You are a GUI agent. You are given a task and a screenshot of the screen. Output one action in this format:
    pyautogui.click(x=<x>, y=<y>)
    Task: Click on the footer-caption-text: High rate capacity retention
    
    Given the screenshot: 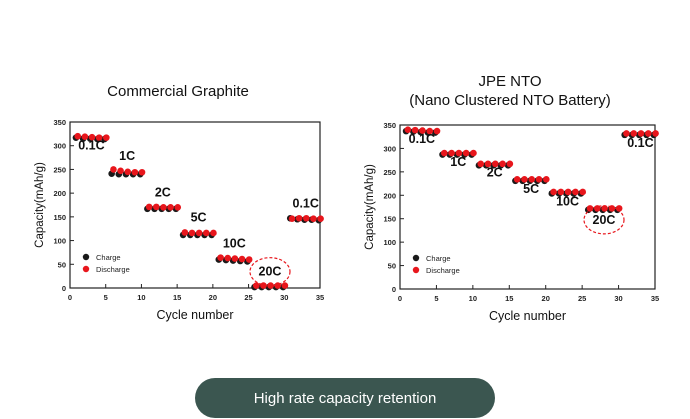 What is the action you would take?
    pyautogui.click(x=345, y=398)
    